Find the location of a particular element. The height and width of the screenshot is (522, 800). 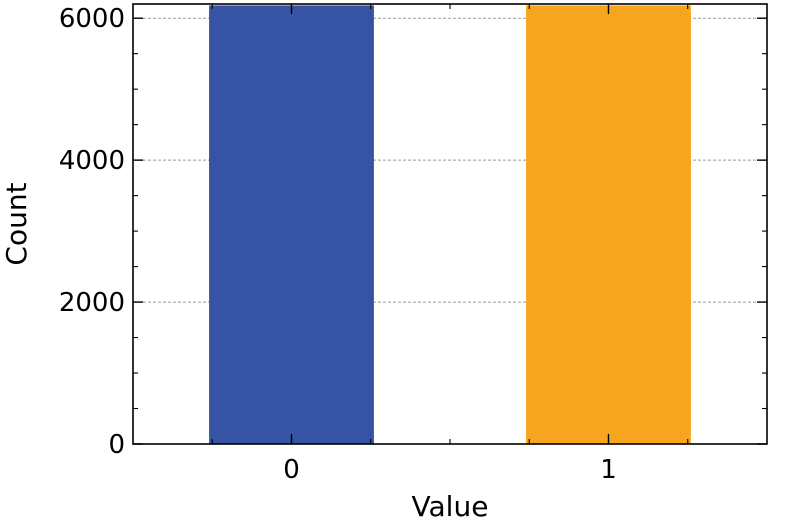

y-tick-label: 2000 is located at coordinates (92, 303).